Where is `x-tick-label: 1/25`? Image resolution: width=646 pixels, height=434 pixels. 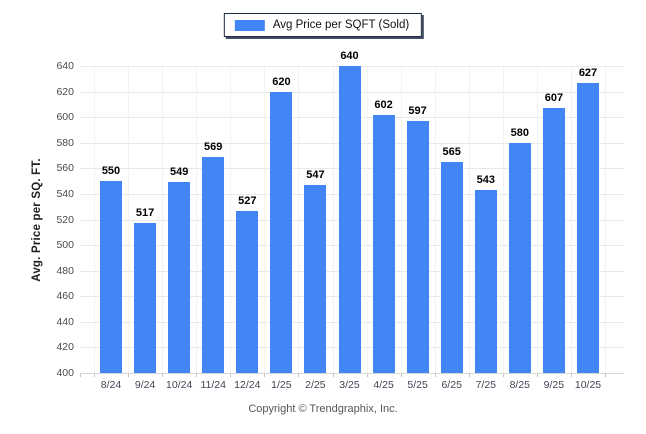
x-tick-label: 1/25 is located at coordinates (281, 385).